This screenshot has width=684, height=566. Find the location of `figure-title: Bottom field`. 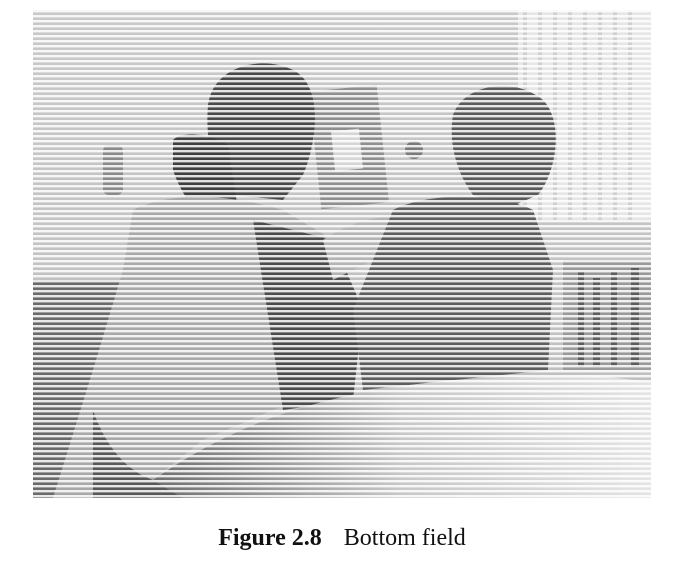

figure-title: Bottom field is located at coordinates (404, 538).